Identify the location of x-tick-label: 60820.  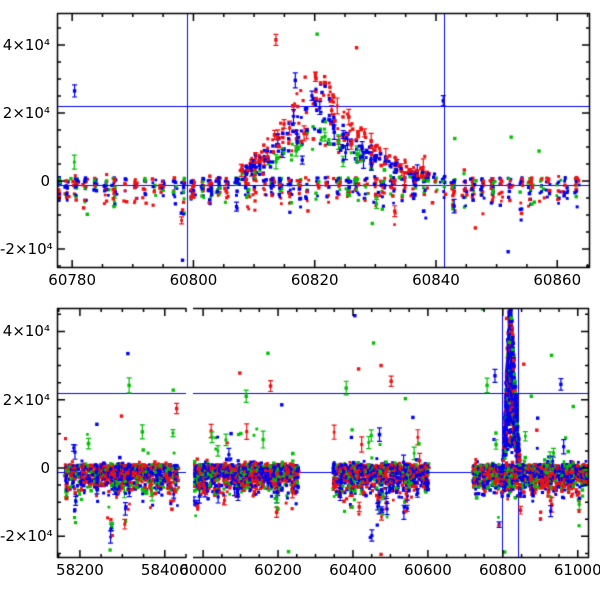
(314, 280).